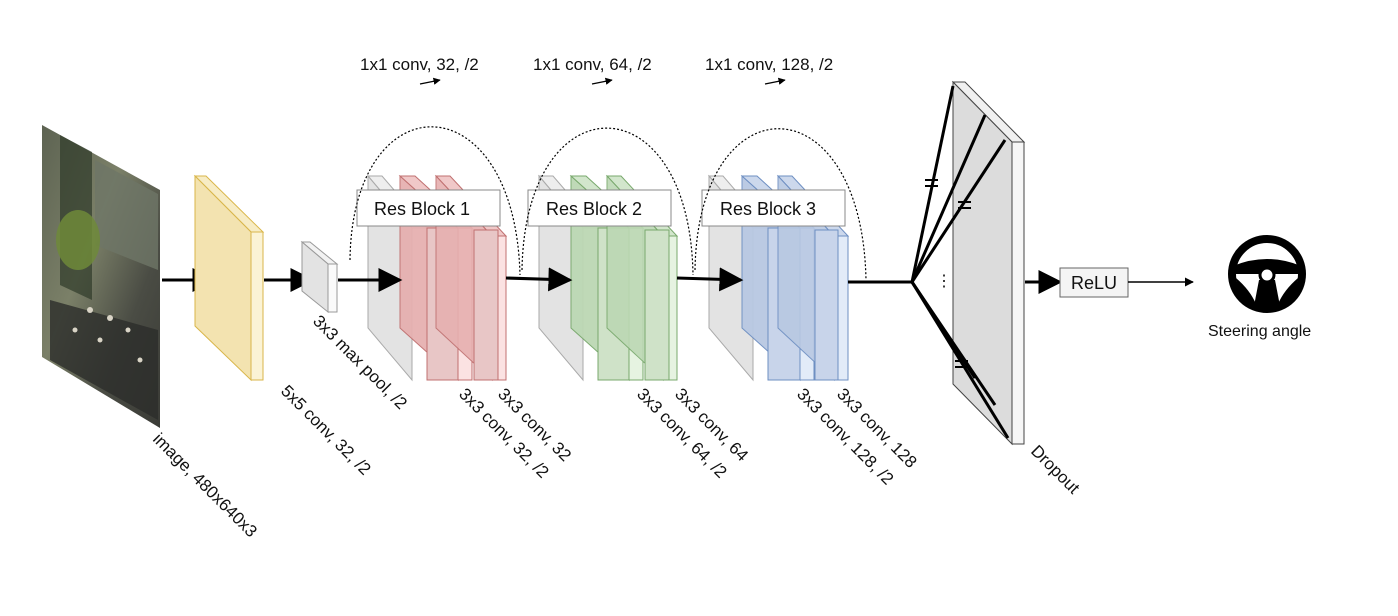 The height and width of the screenshot is (616, 1398). What do you see at coordinates (229, 278) in the screenshot?
I see `conv5x5-layer` at bounding box center [229, 278].